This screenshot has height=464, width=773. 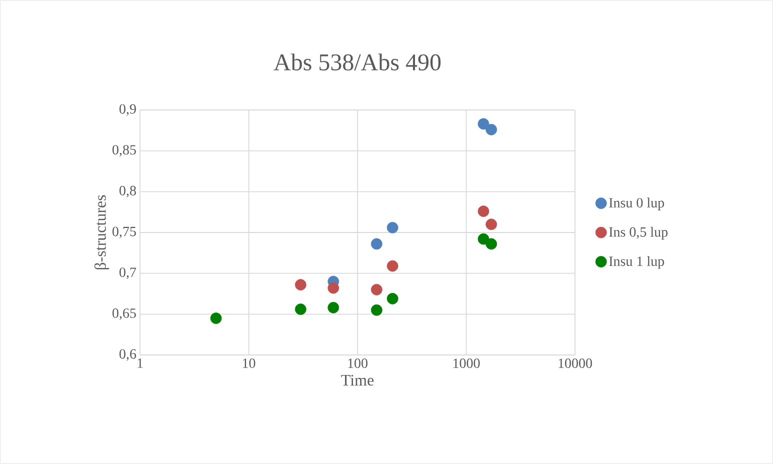 I want to click on y-tick-label: 0,85, so click(x=124, y=151).